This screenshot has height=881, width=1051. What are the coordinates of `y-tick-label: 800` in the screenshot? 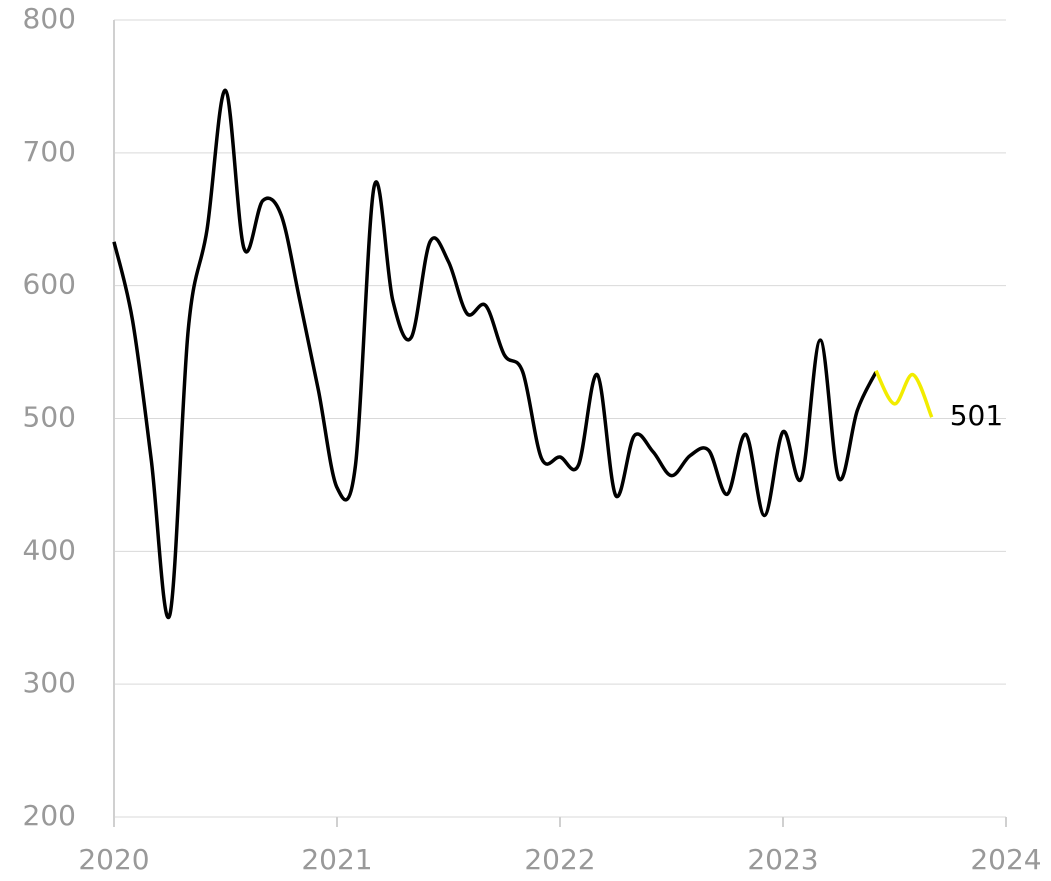 It's located at (49, 18).